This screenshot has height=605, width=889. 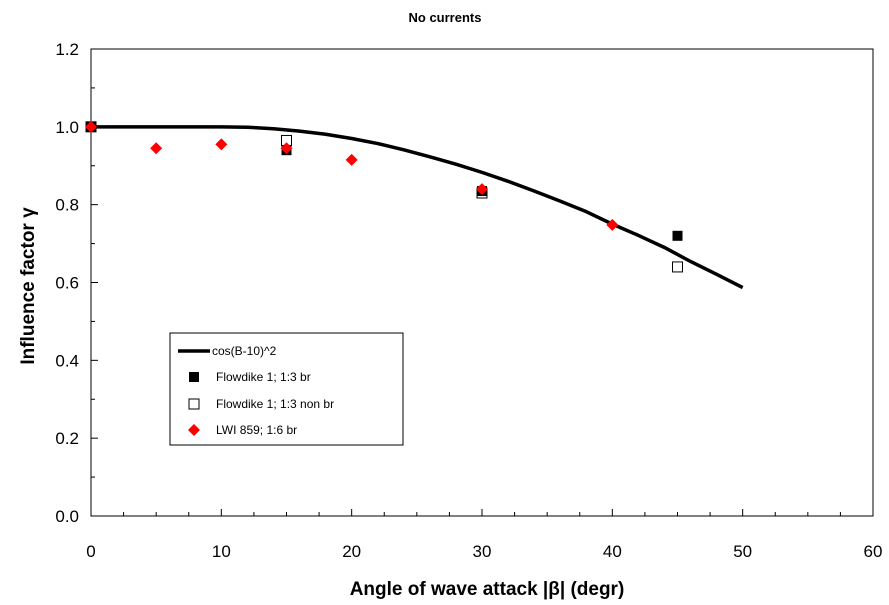 I want to click on legend-item: Flowdike 1; 1:3 non br, so click(x=261, y=404).